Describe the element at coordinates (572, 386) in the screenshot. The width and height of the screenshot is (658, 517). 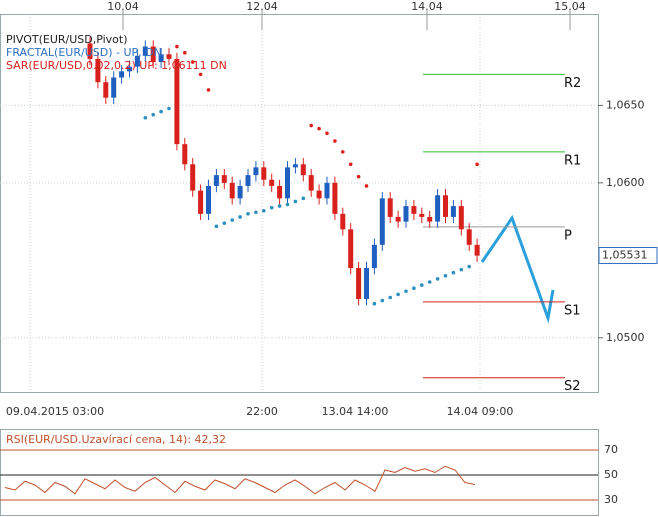
I see `pivot-label: S2` at that location.